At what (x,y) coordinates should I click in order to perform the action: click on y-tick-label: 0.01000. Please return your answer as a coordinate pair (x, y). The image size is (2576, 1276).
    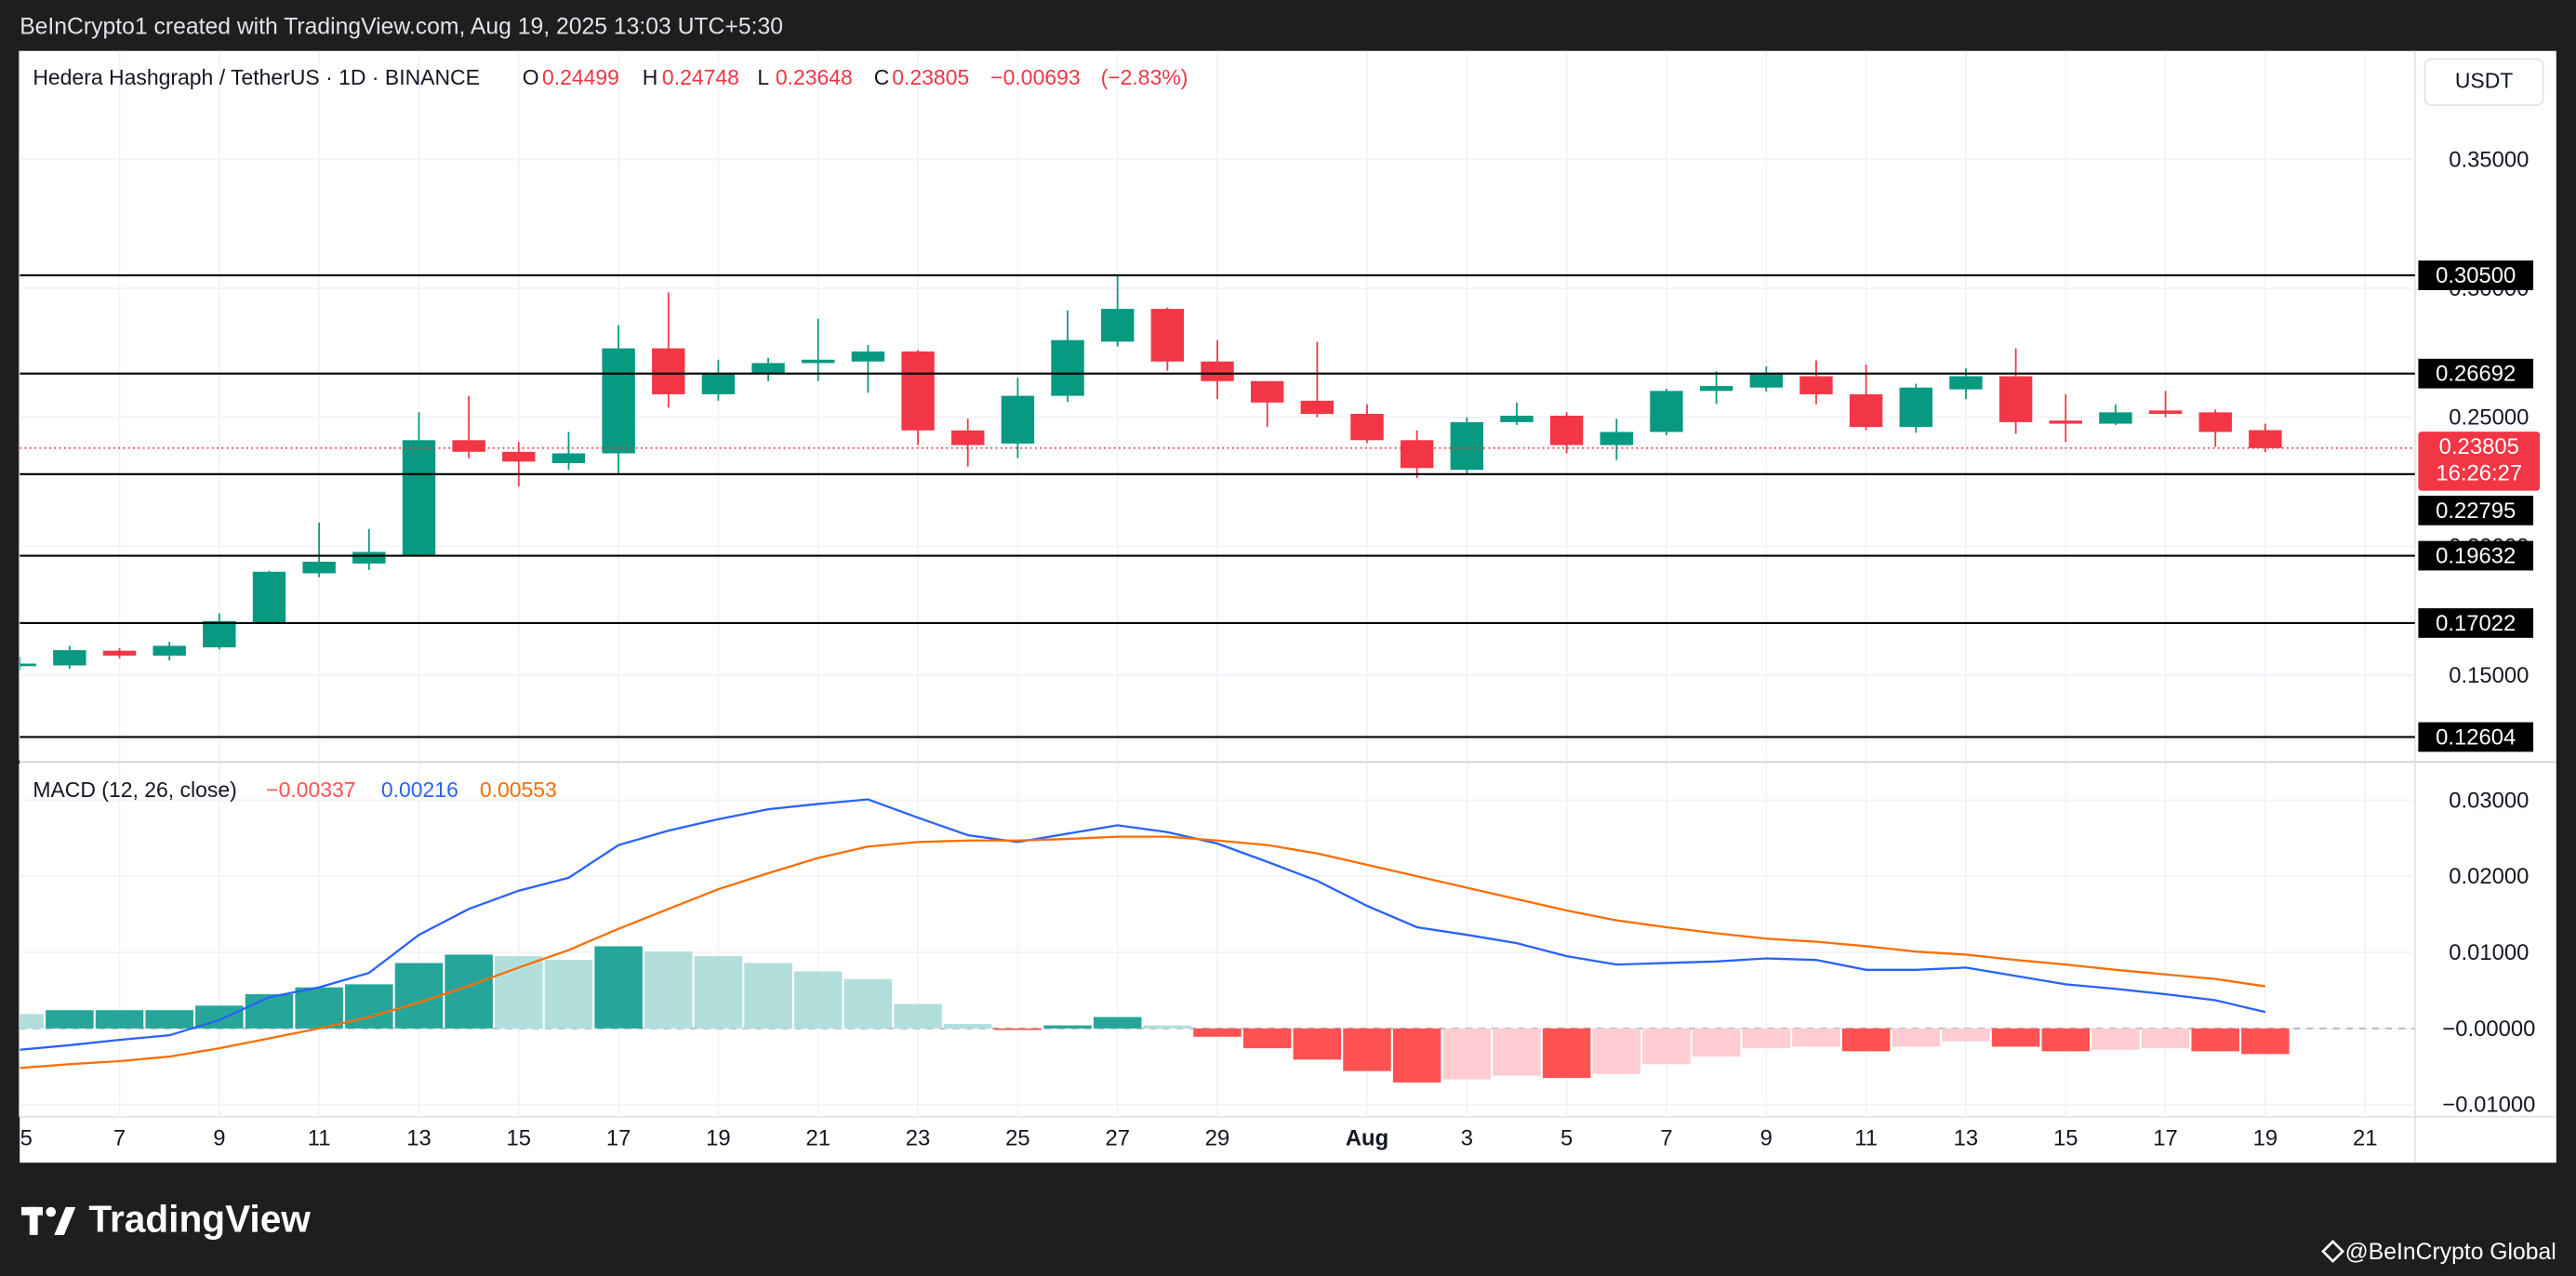
    Looking at the image, I should click on (2489, 952).